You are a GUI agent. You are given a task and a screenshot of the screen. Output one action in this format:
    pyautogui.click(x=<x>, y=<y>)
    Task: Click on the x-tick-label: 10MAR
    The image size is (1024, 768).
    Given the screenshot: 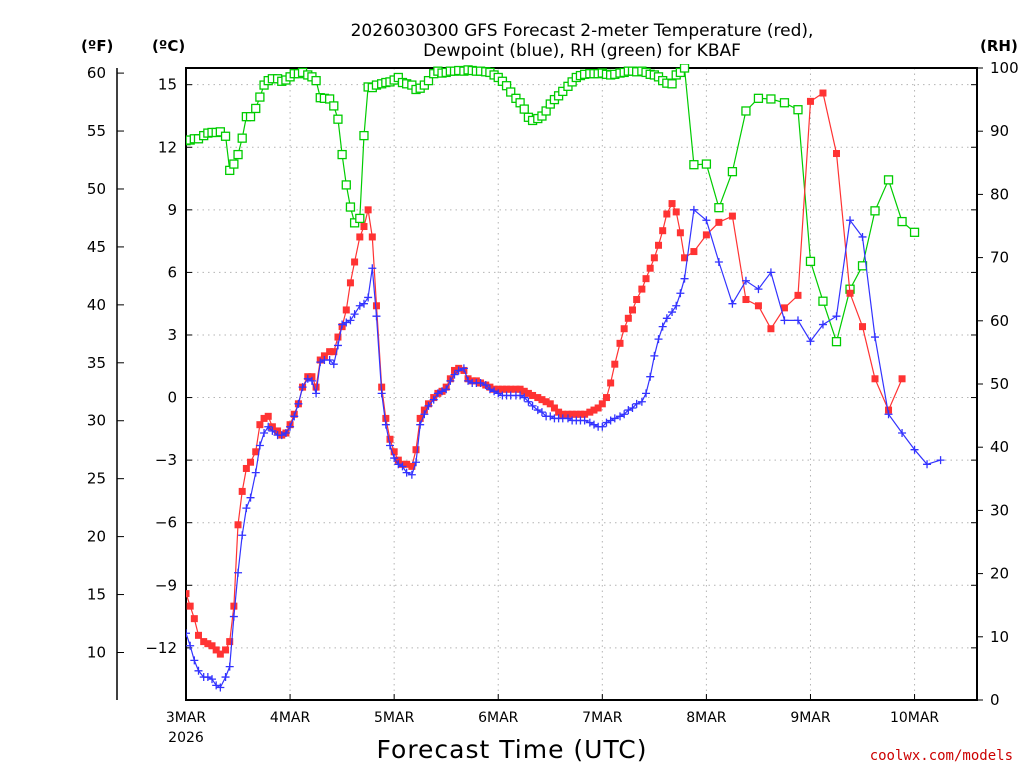 What is the action you would take?
    pyautogui.click(x=914, y=718)
    